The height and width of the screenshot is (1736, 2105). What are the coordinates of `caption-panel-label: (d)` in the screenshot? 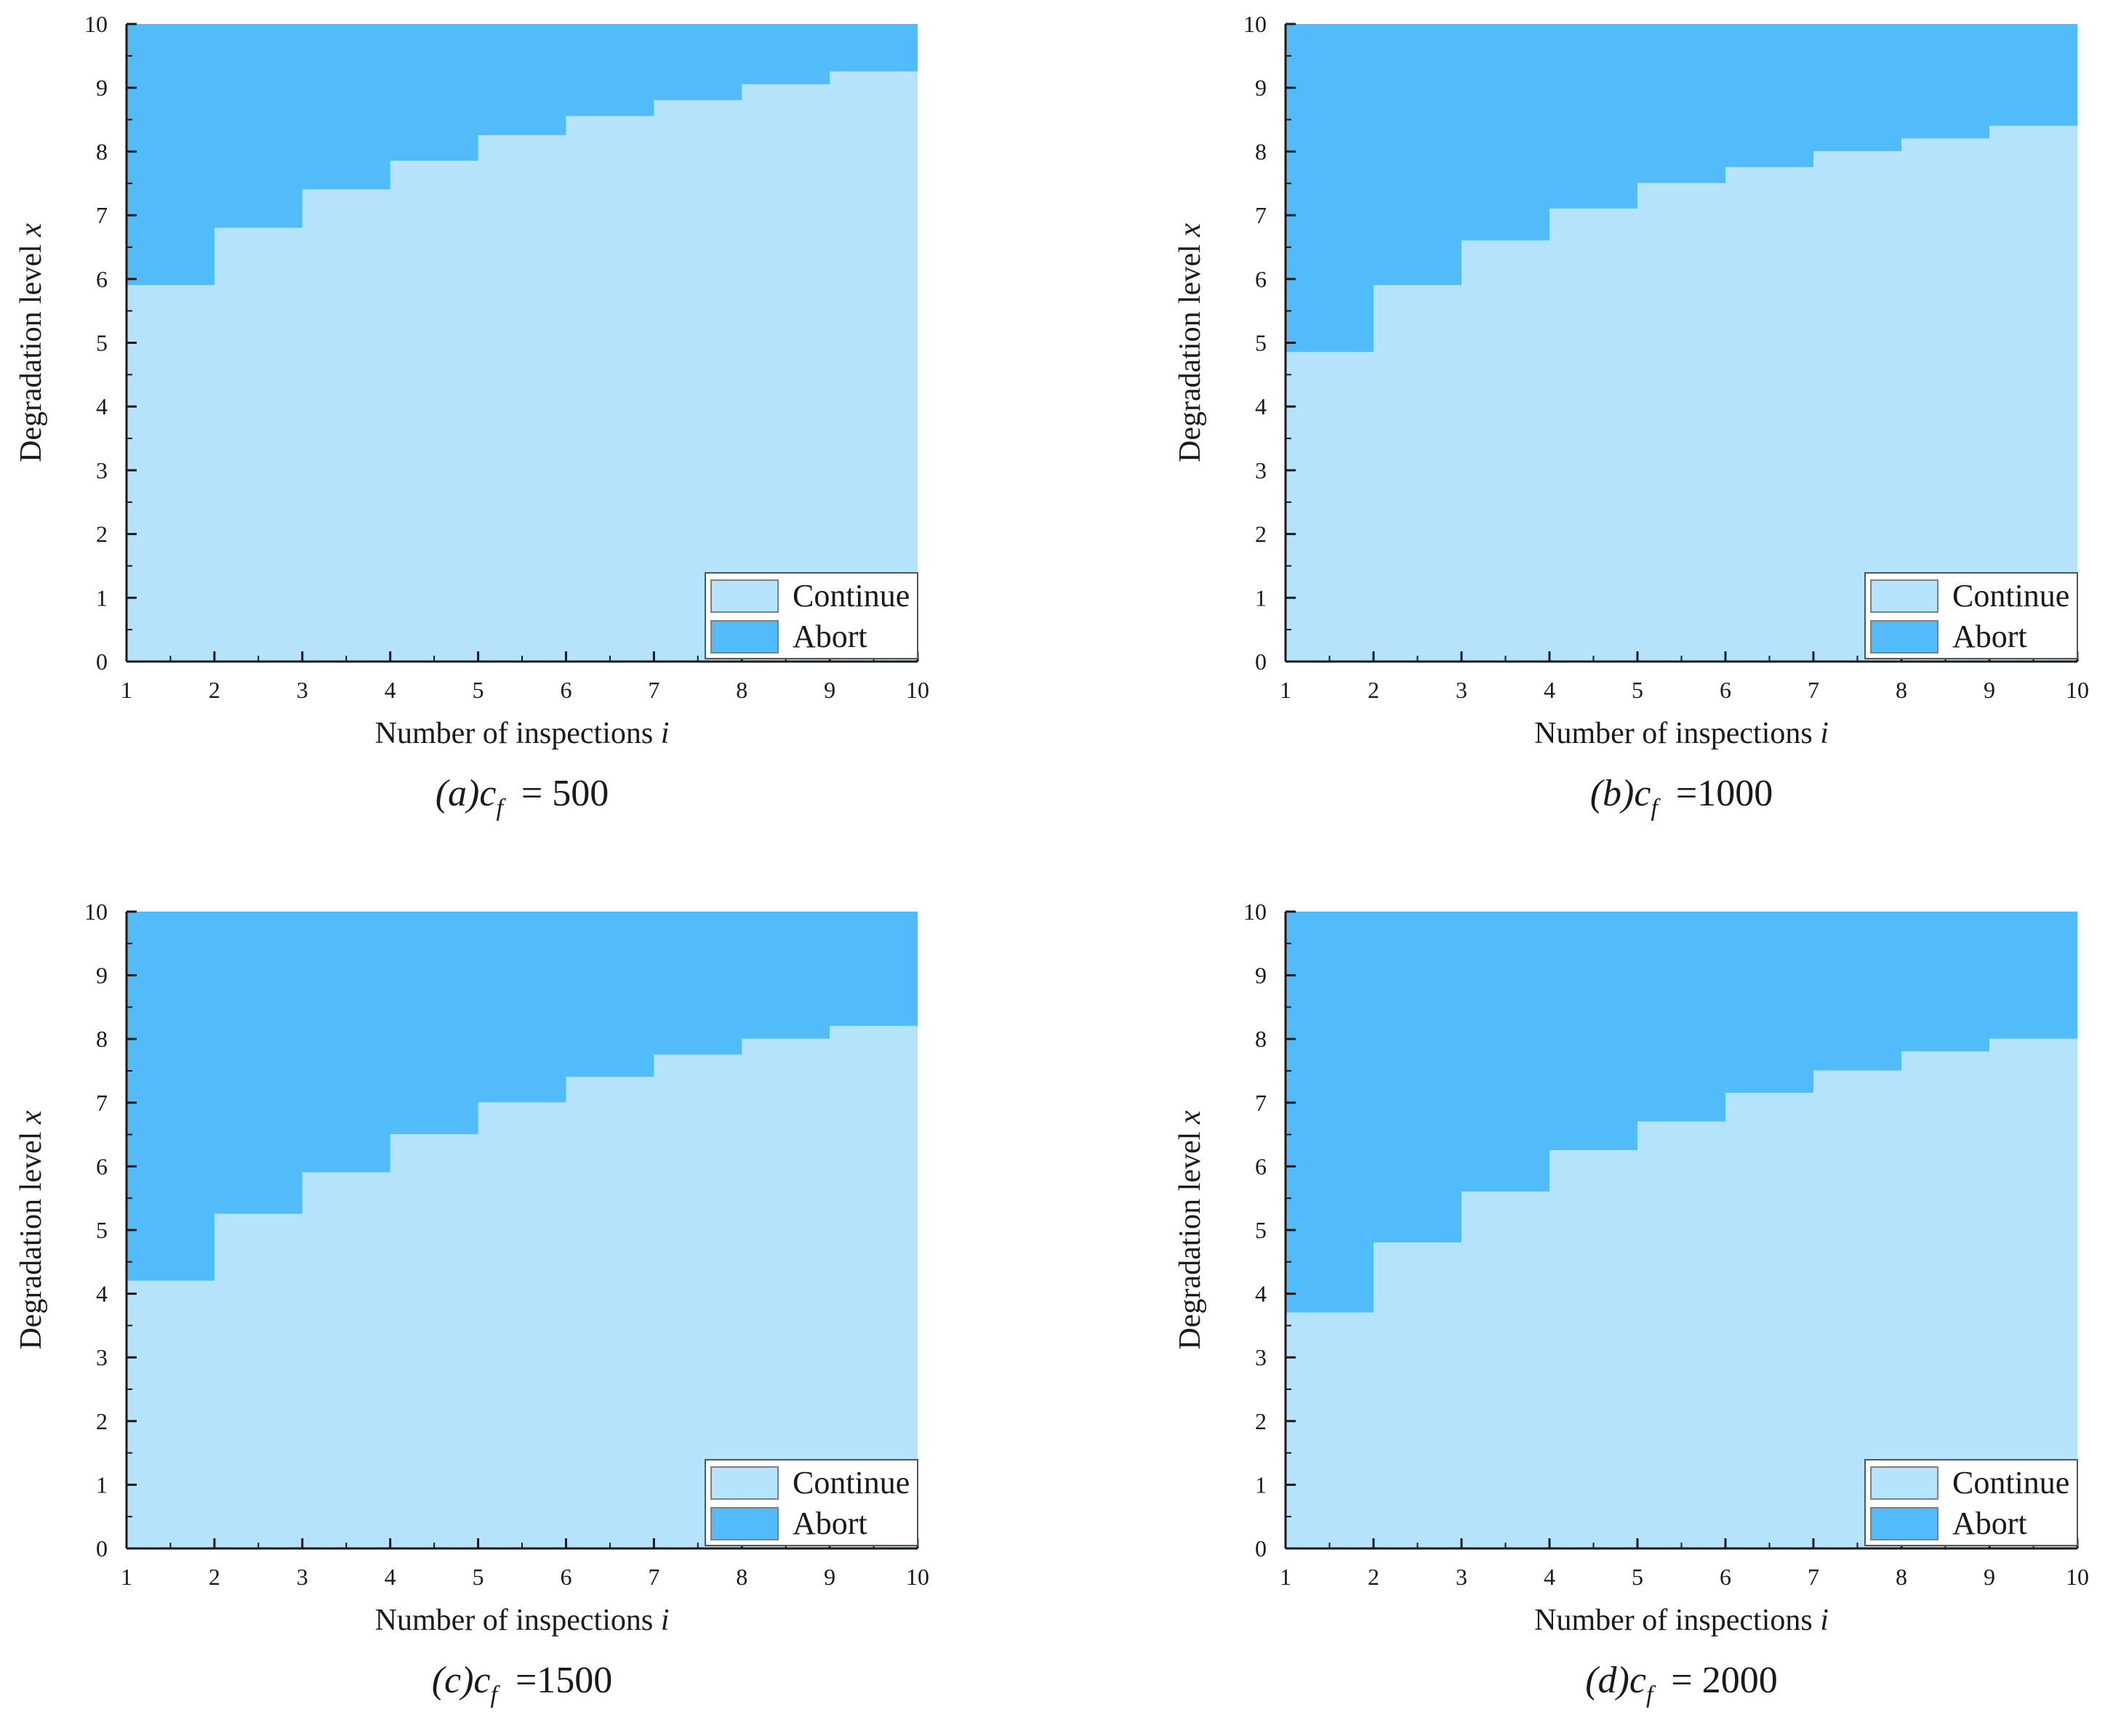 It's located at (1607, 1680).